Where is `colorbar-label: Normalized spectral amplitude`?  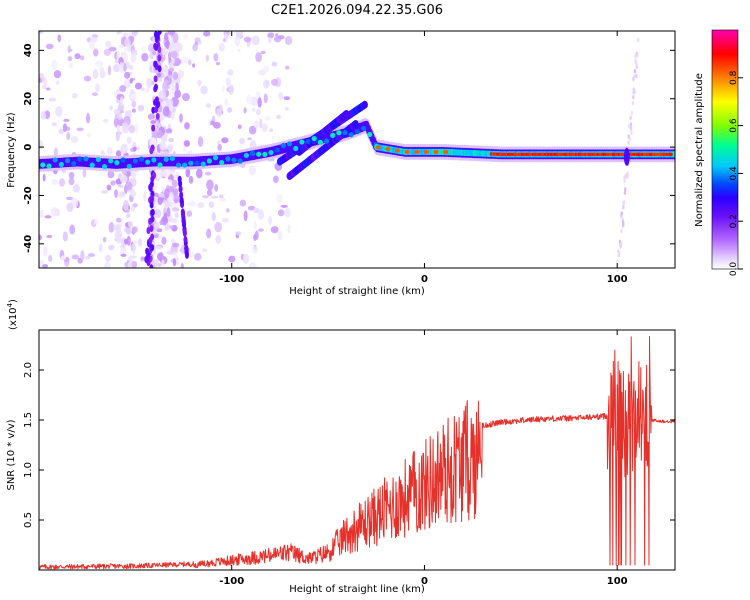
colorbar-label: Normalized spectral amplitude is located at coordinates (699, 150).